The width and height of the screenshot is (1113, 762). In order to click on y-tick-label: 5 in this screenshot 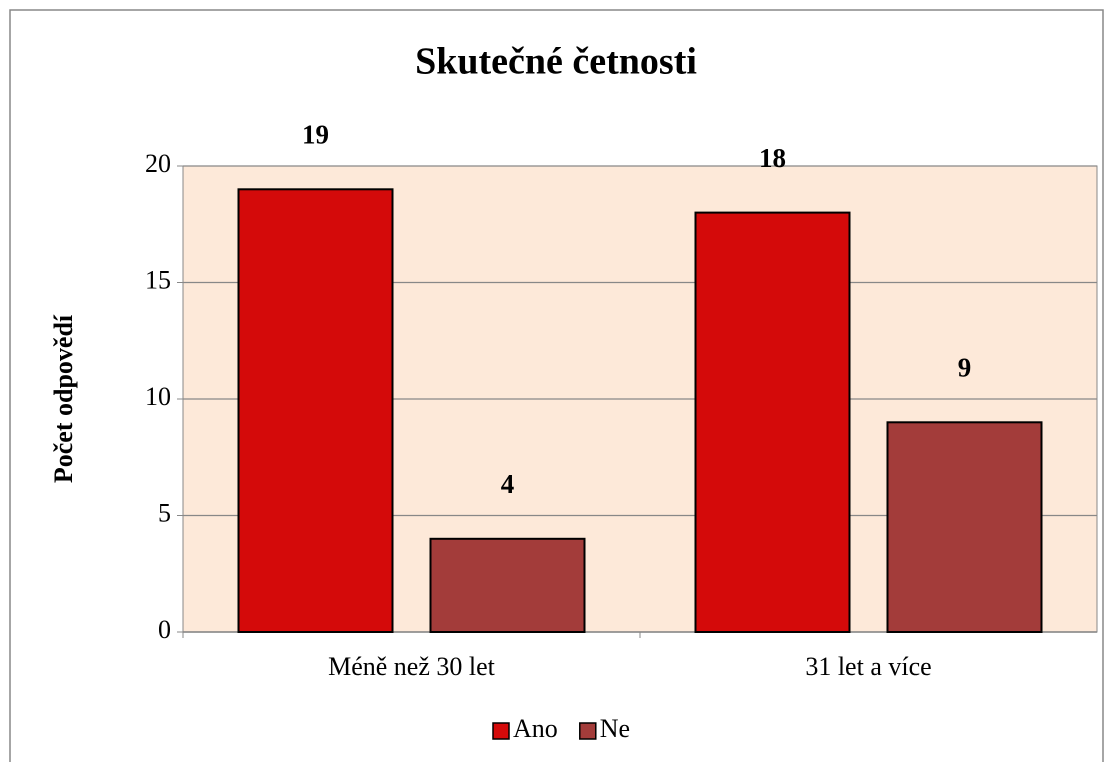, I will do `click(164, 512)`.